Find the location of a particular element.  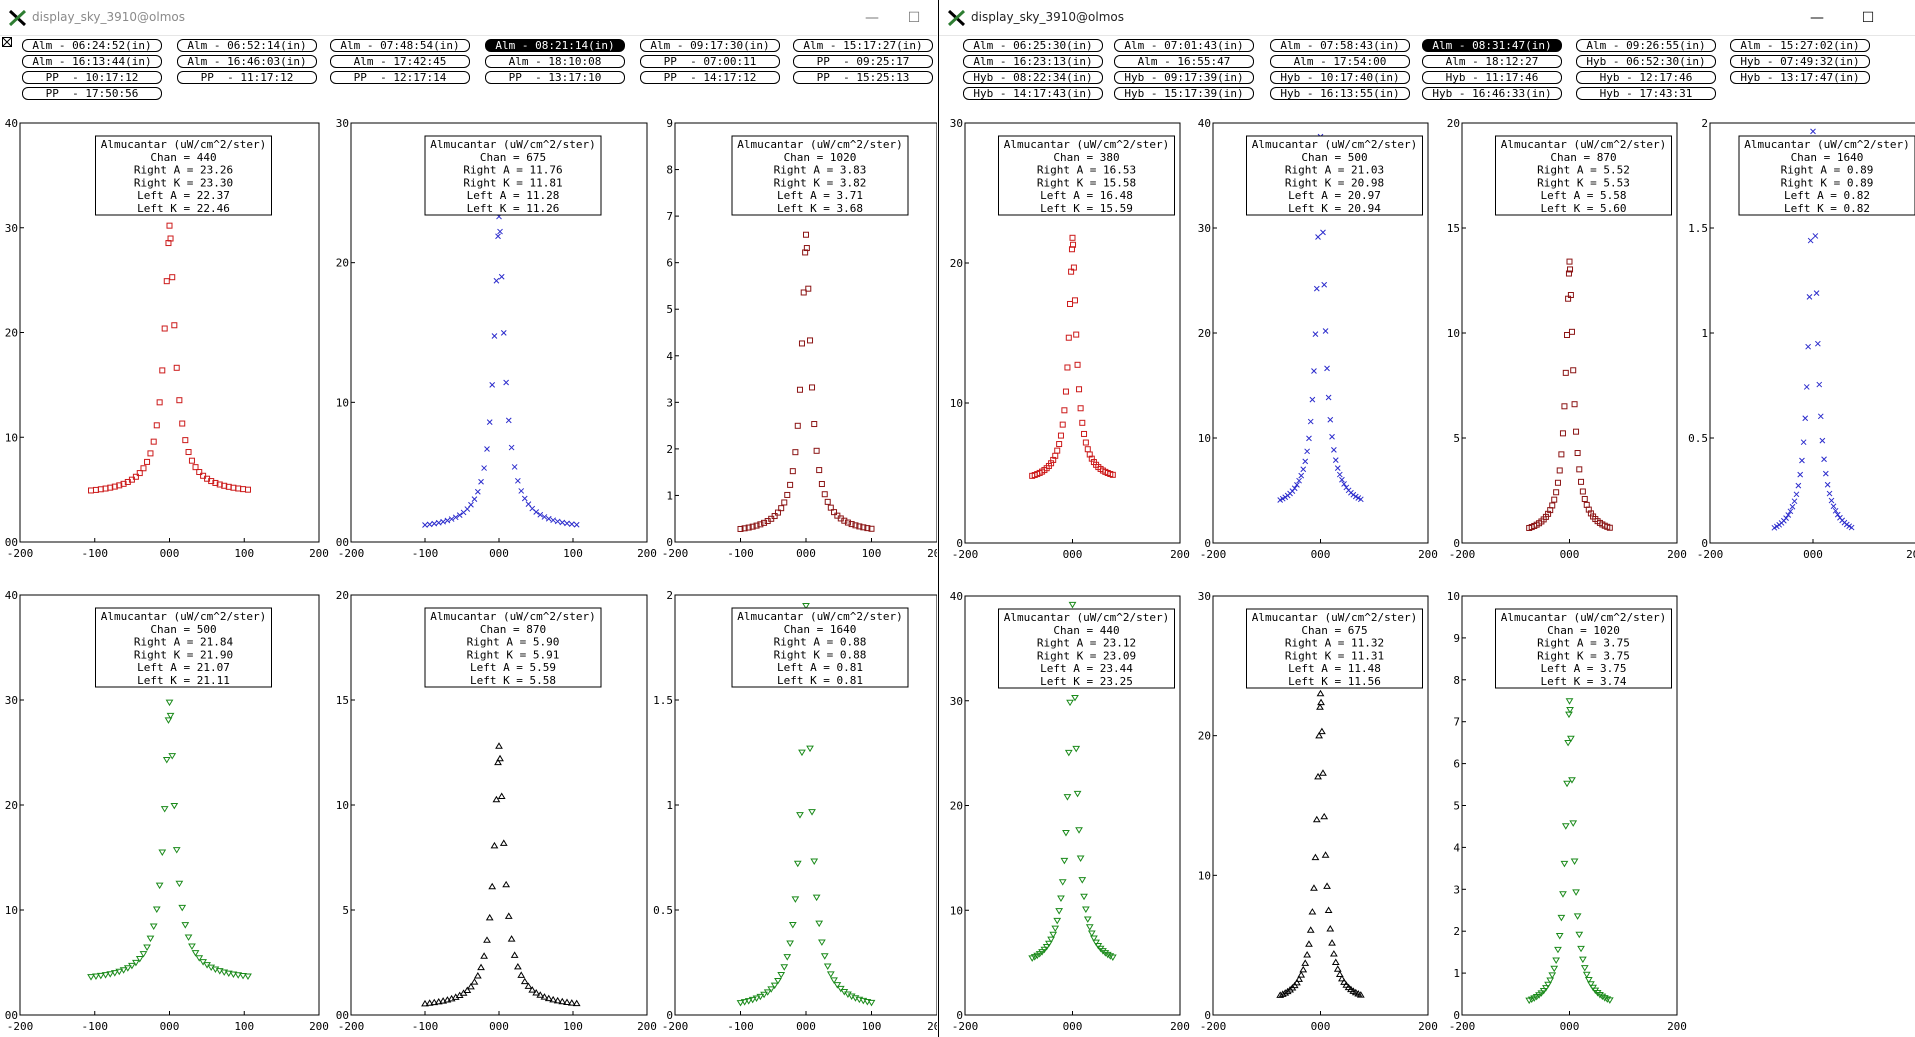

time-button: PP - 12:17:14 is located at coordinates (400, 77).